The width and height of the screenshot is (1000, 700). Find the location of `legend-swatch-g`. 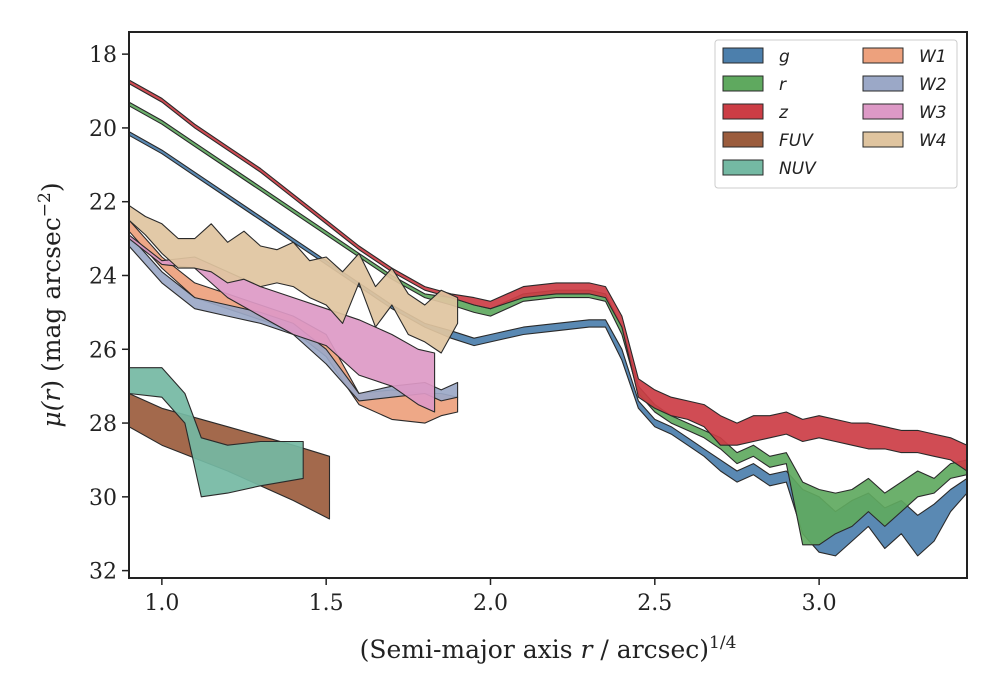

legend-swatch-g is located at coordinates (743, 55).